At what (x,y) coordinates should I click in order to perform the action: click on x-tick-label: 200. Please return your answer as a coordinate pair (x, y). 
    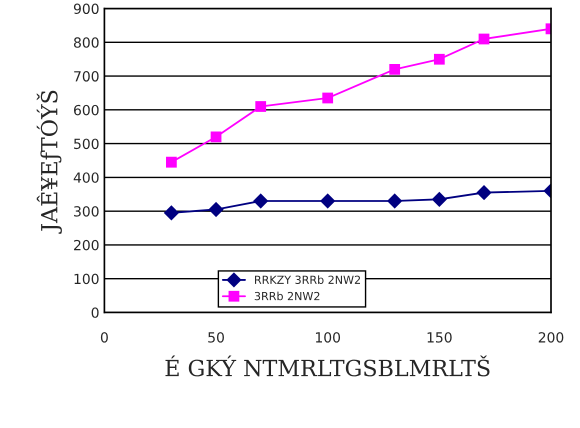
    Looking at the image, I should click on (551, 337).